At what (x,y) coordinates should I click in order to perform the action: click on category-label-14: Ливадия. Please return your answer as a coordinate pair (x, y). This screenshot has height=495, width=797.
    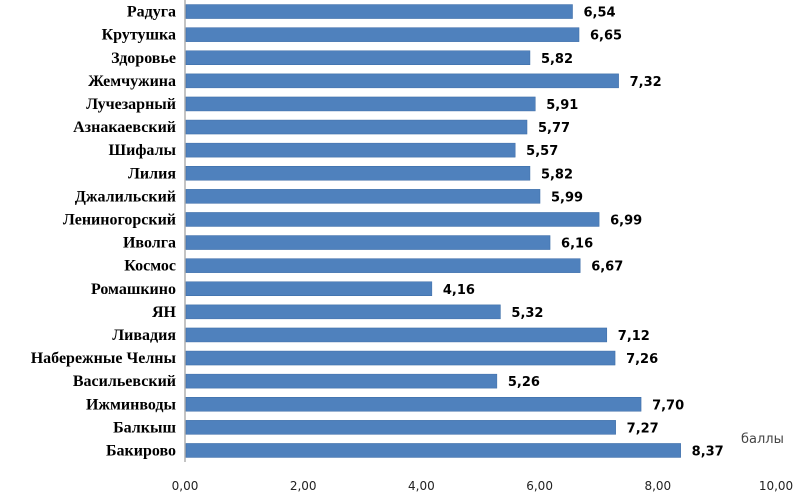
    Looking at the image, I should click on (144, 335).